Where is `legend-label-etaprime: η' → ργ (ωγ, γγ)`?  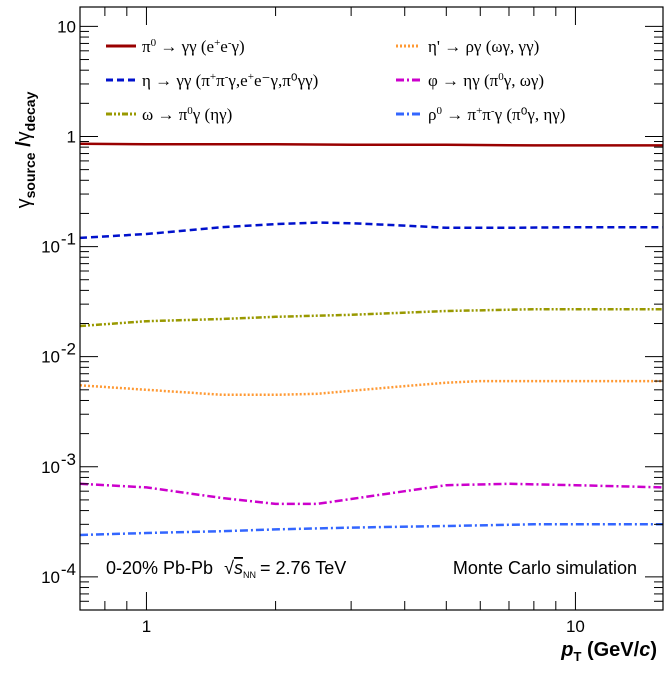 legend-label-etaprime: η' → ργ (ωγ, γγ) is located at coordinates (483, 46).